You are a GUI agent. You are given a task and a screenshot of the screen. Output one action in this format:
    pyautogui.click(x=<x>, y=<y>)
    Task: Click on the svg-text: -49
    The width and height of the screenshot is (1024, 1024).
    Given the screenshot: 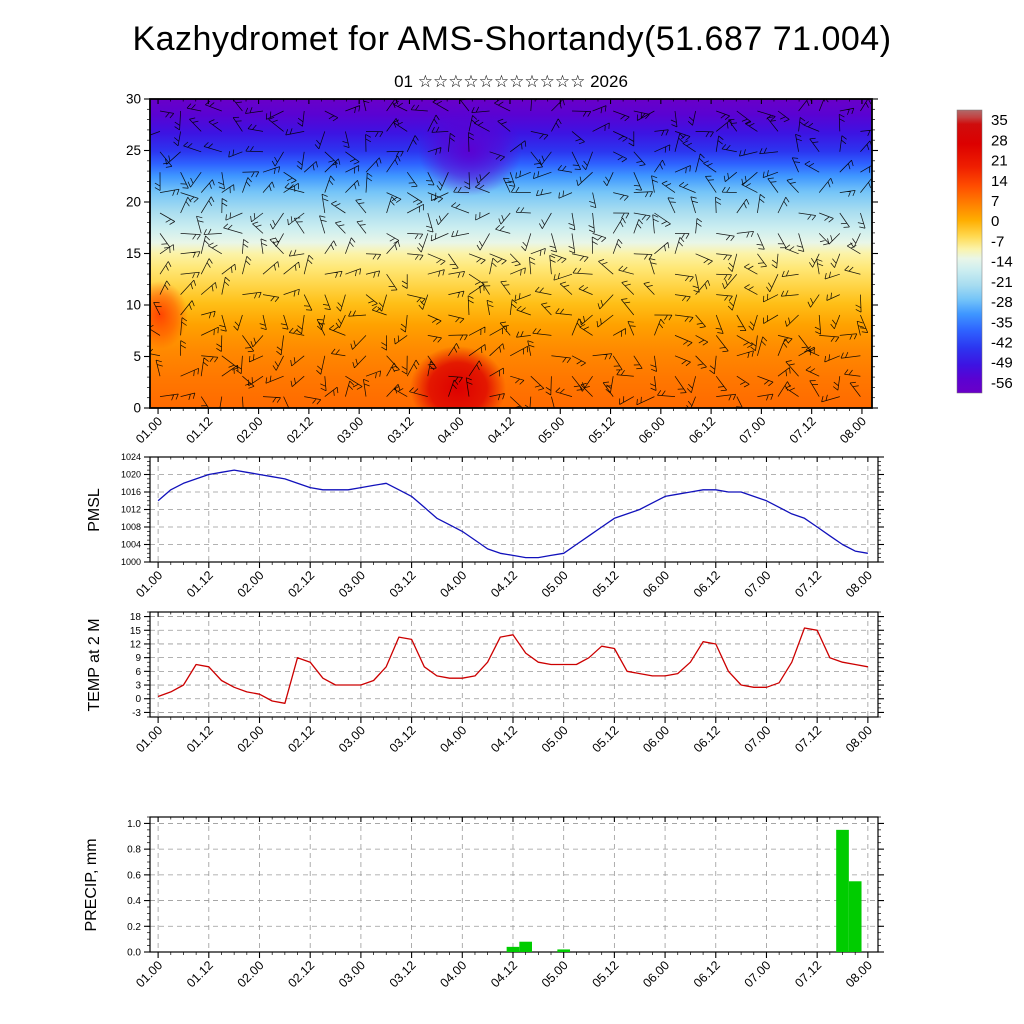 What is the action you would take?
    pyautogui.click(x=1002, y=363)
    